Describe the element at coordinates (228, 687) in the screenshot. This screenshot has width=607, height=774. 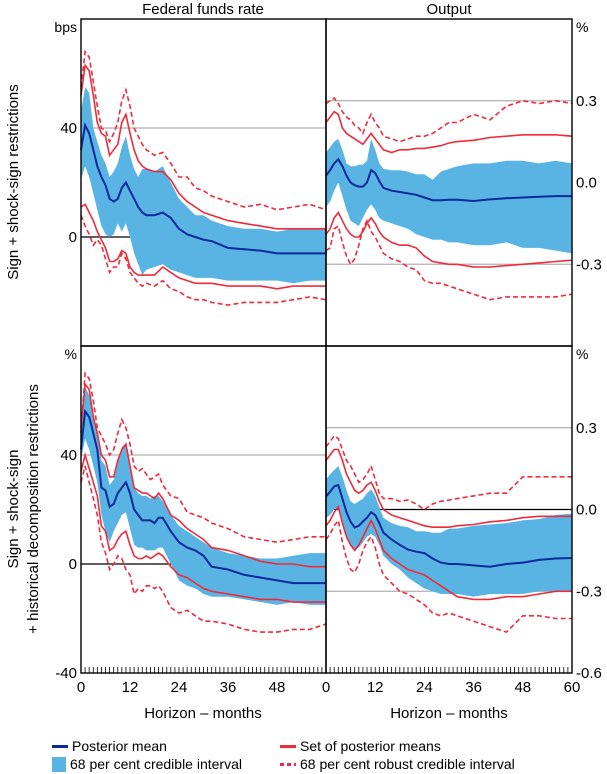
I see `x-tick-label-left: 36` at that location.